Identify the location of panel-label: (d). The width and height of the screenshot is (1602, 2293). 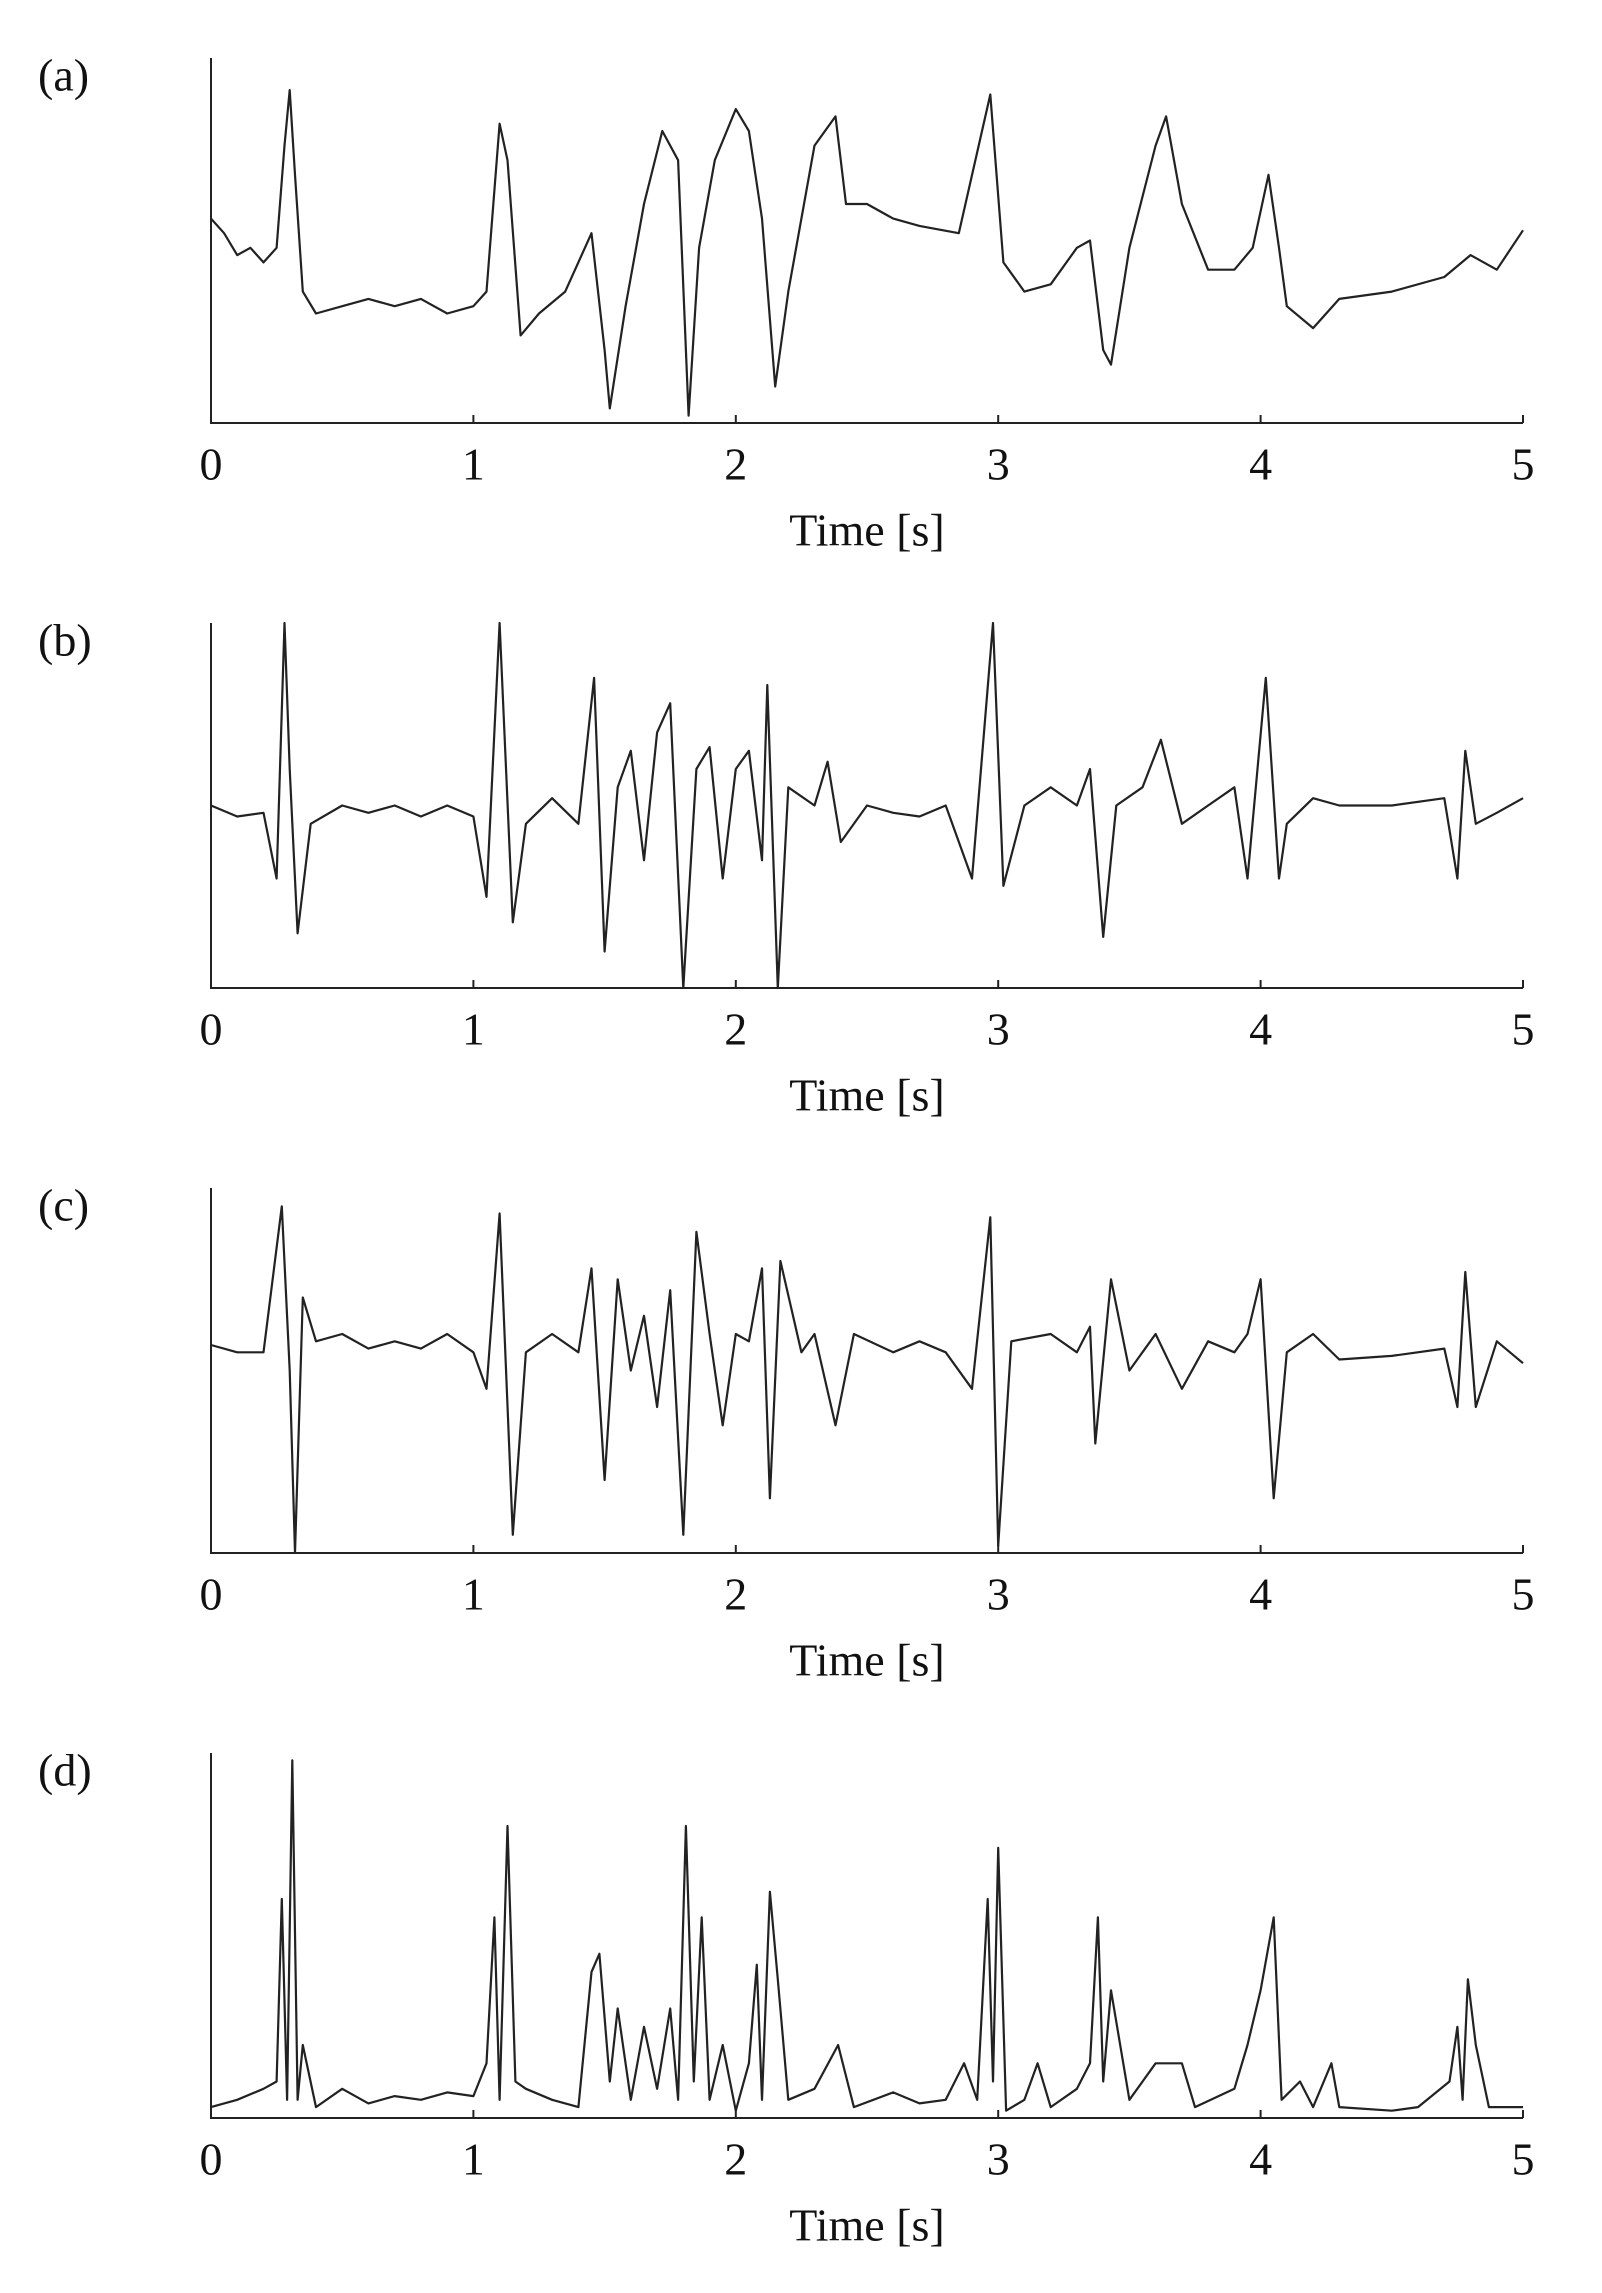
(65, 1770).